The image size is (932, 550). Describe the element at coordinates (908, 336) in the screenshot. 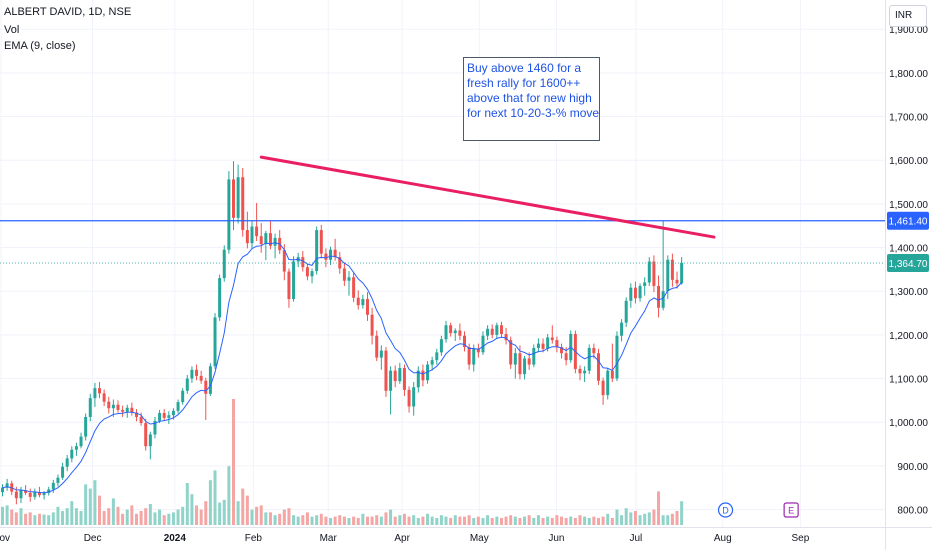

I see `y-tick-label: 1,200.00` at that location.